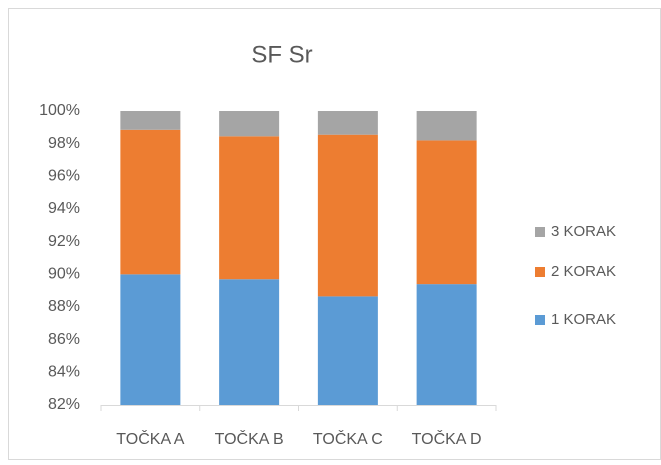 This screenshot has height=465, width=661. Describe the element at coordinates (59, 110) in the screenshot. I see `y-tick-label: 100%` at that location.